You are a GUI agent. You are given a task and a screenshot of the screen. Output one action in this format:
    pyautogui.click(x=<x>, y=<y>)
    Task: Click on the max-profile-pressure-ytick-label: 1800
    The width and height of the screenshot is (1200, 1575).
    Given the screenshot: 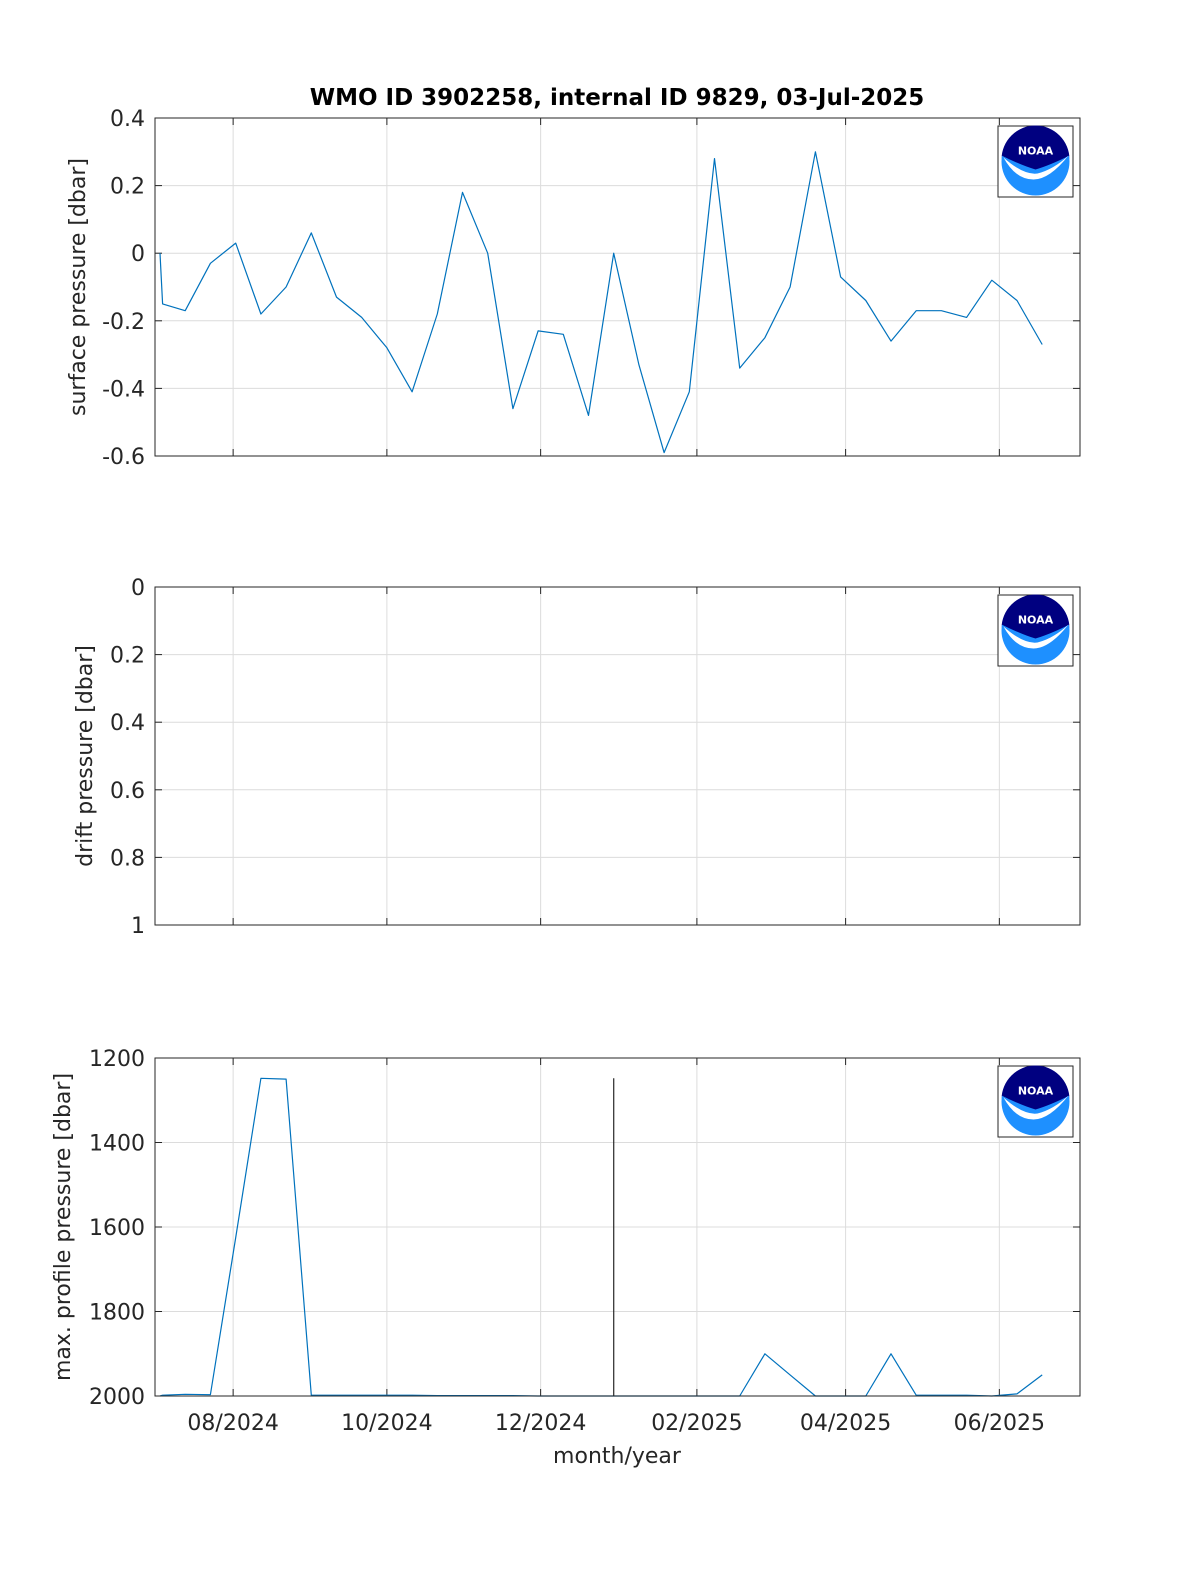 What is the action you would take?
    pyautogui.click(x=117, y=1313)
    